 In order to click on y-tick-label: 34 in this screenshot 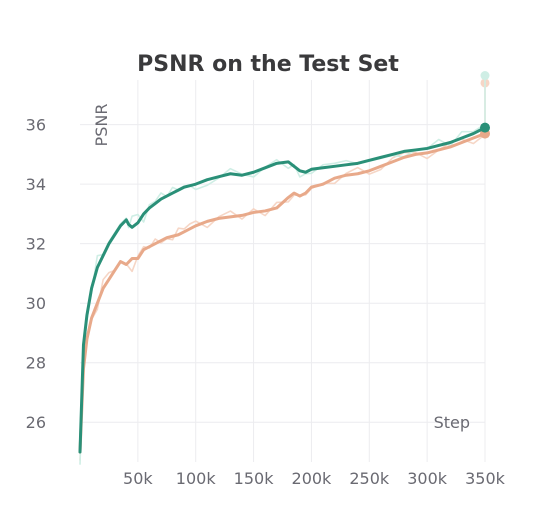, I will do `click(36, 184)`.